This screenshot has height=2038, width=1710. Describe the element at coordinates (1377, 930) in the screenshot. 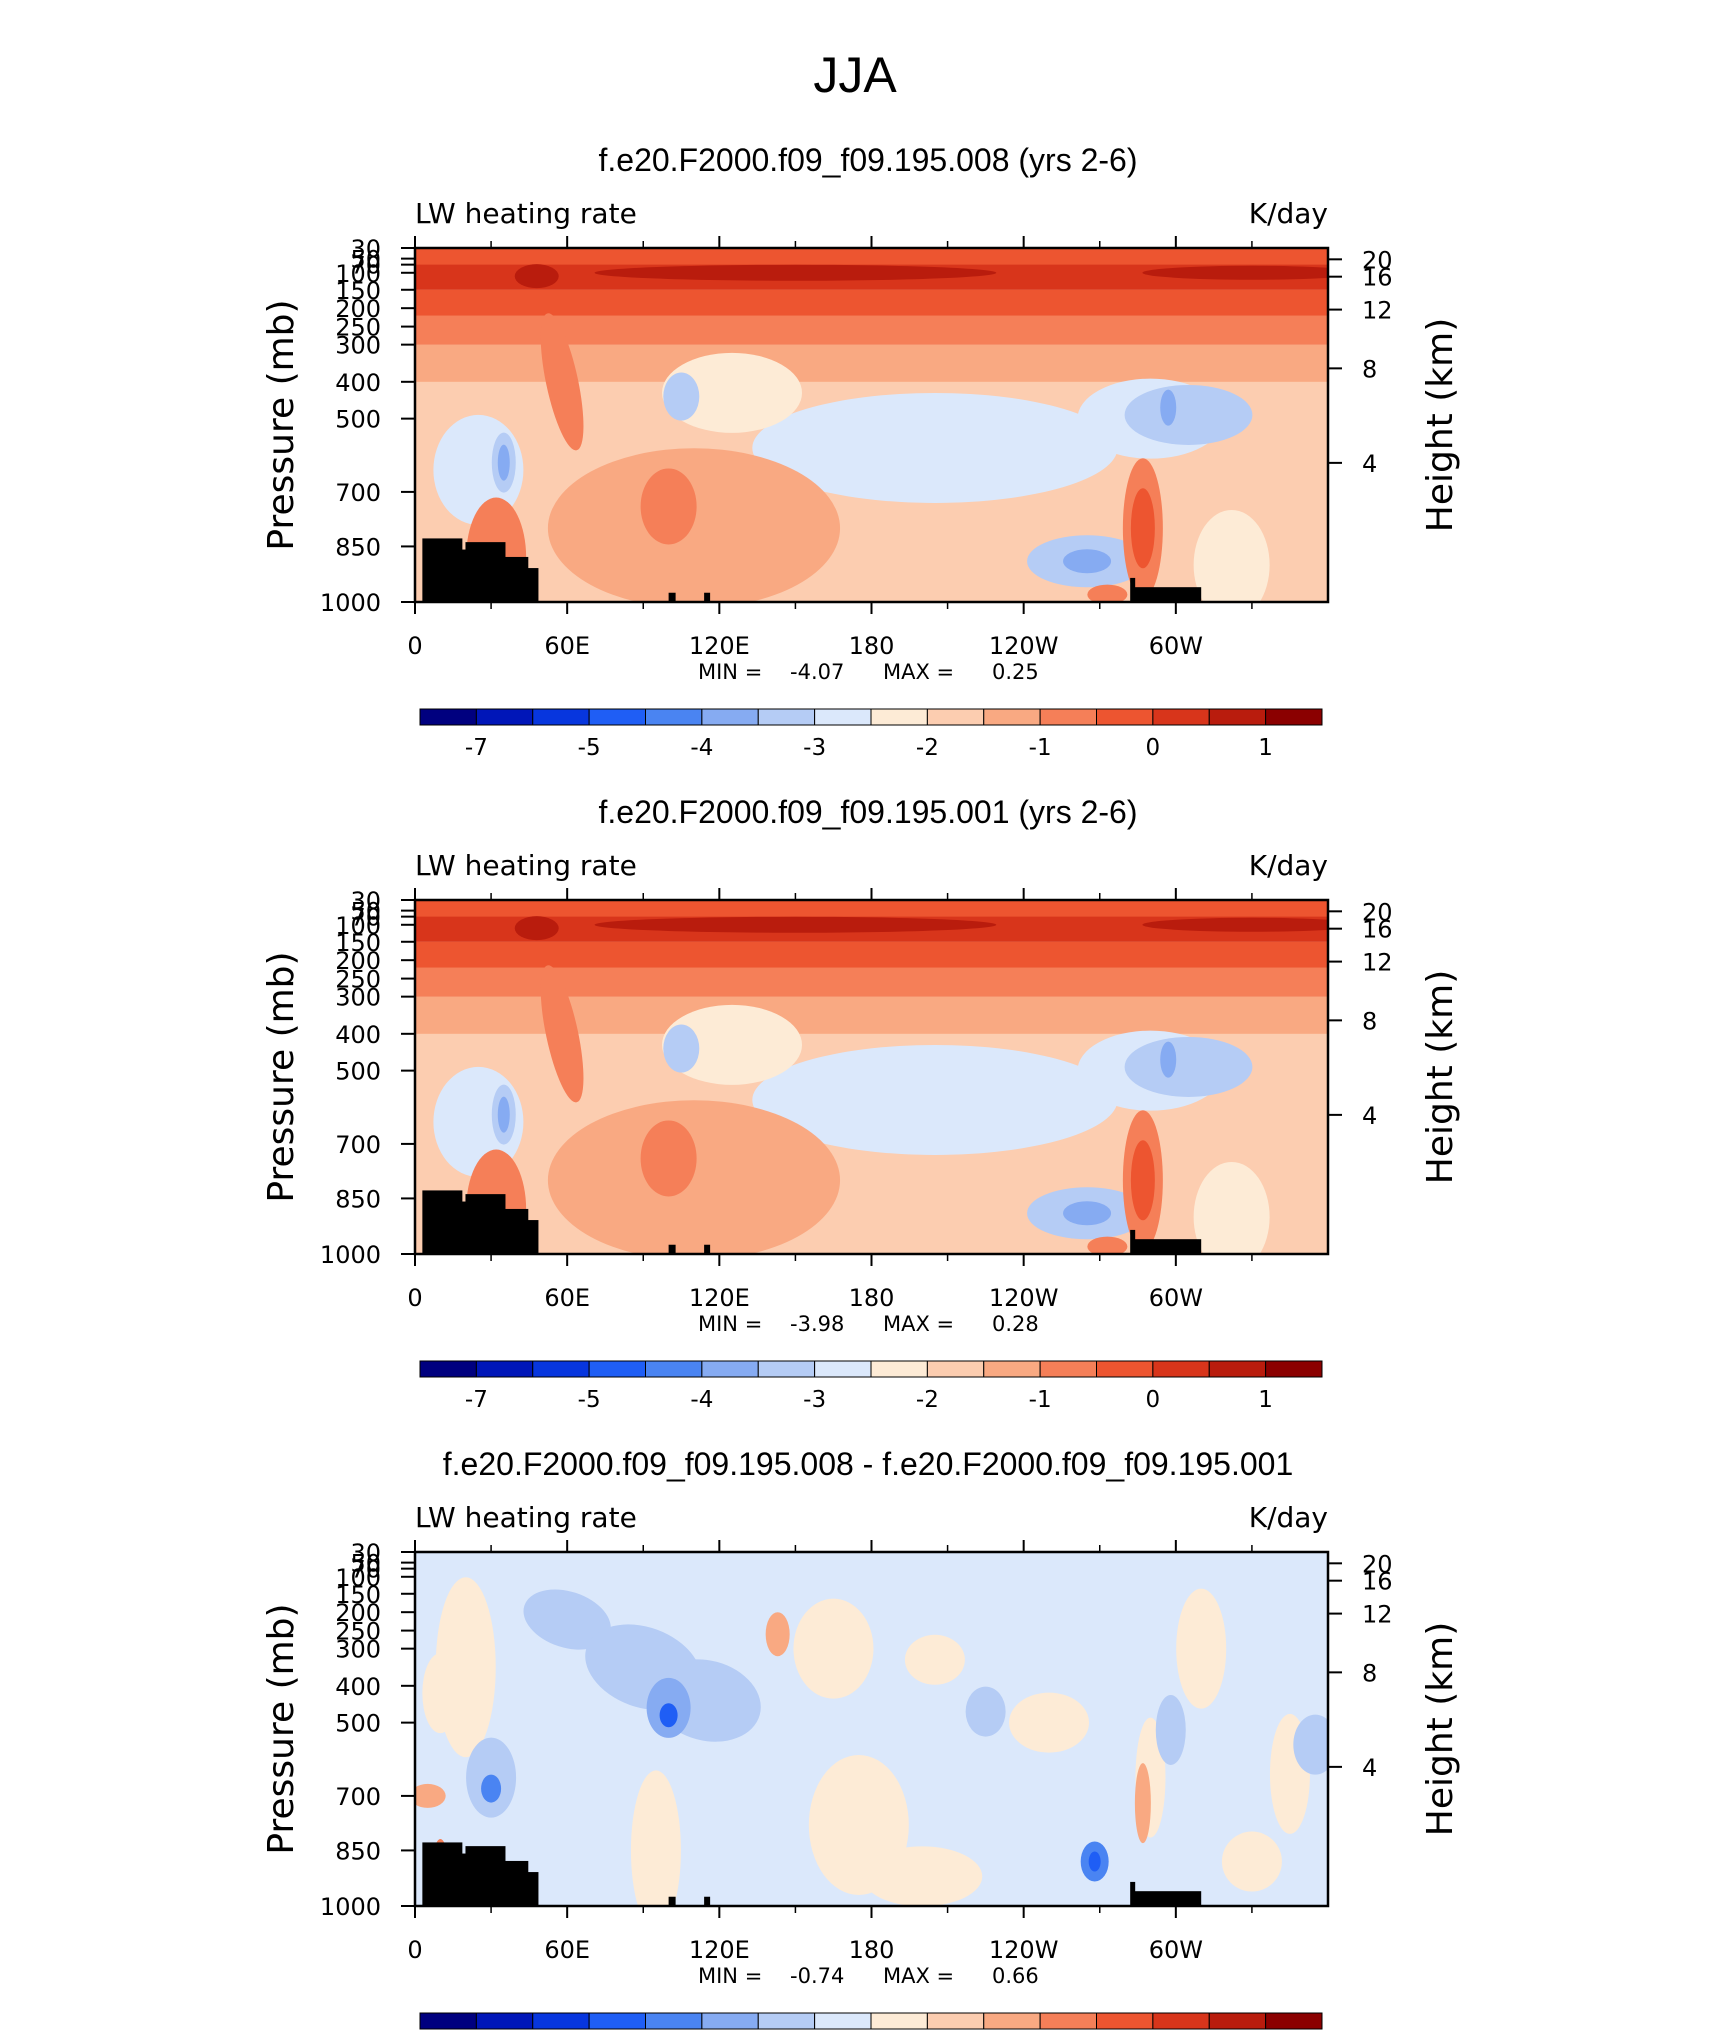

I see `y2-tick-label: 16` at that location.